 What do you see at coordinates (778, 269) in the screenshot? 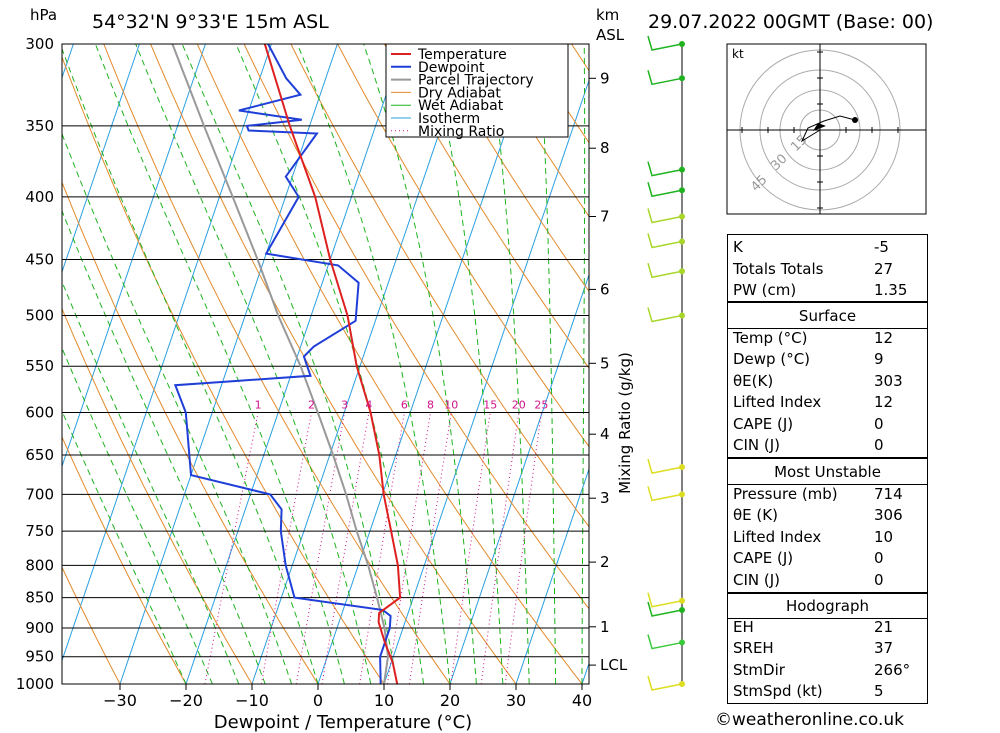
I see `index-label: Totals Totals` at bounding box center [778, 269].